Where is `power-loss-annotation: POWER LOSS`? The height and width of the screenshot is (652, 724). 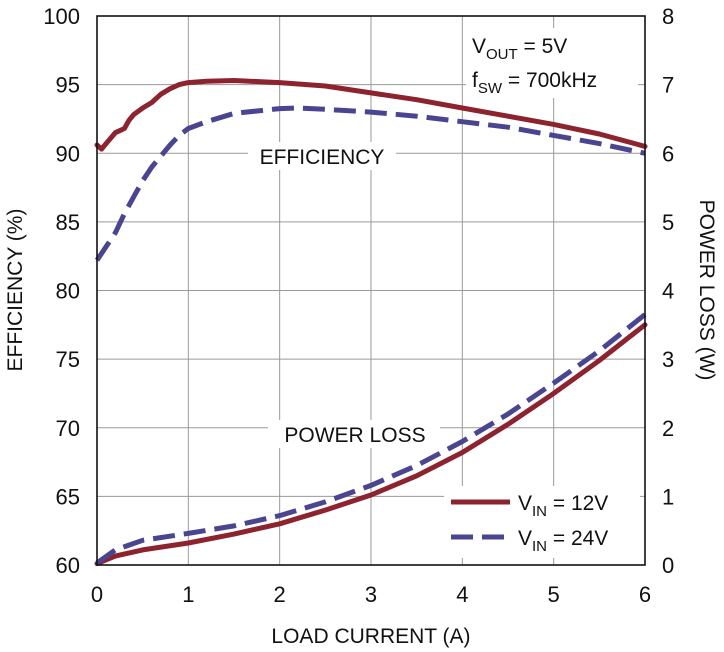
power-loss-annotation: POWER LOSS is located at coordinates (354, 435).